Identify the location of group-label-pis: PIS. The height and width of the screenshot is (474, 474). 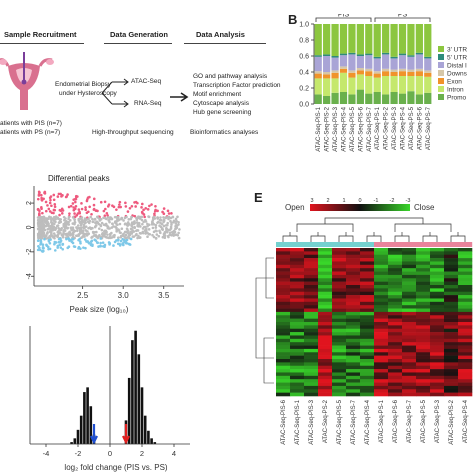
(344, 16).